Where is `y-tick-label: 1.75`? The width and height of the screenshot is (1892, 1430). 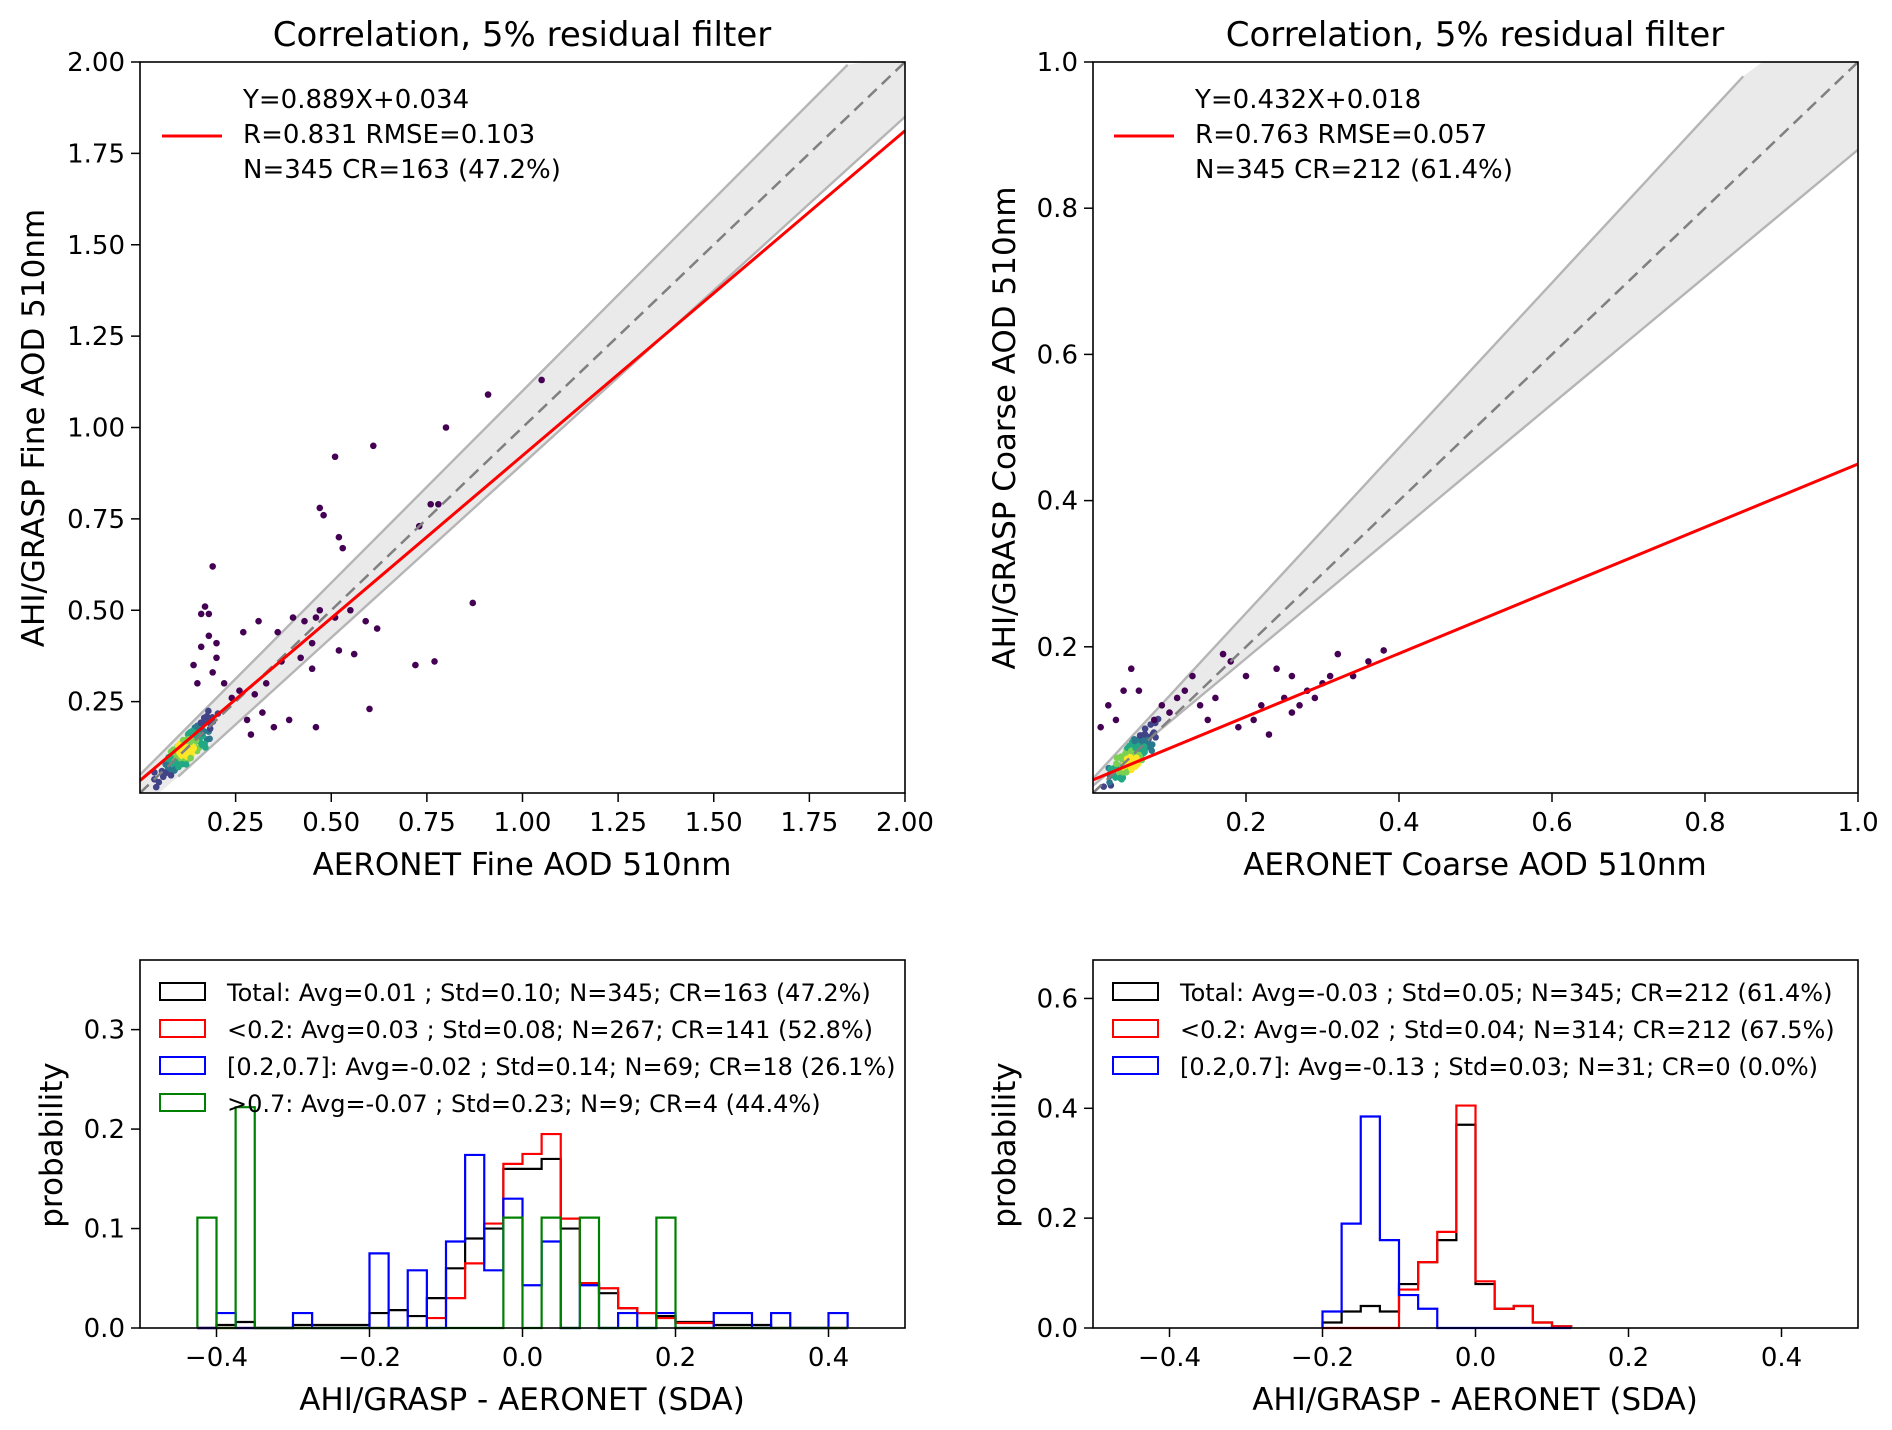 y-tick-label: 1.75 is located at coordinates (96, 154).